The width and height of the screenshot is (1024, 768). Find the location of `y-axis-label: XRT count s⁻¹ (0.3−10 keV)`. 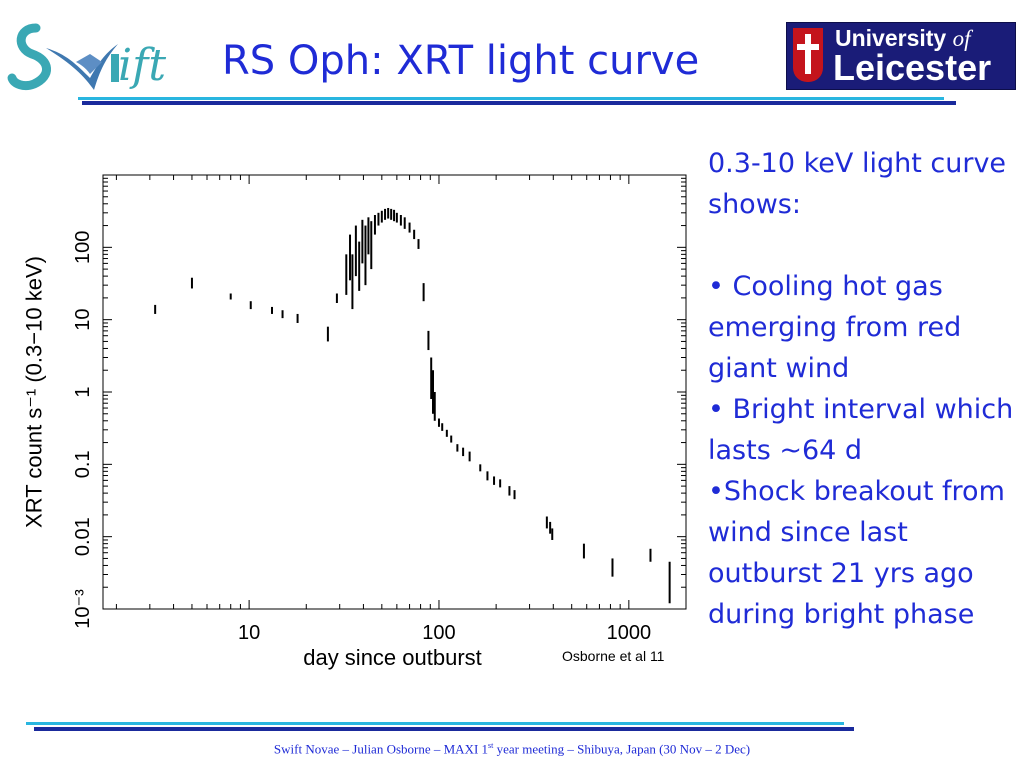

y-axis-label: XRT count s⁻¹ (0.3−10 keV) is located at coordinates (34, 392).